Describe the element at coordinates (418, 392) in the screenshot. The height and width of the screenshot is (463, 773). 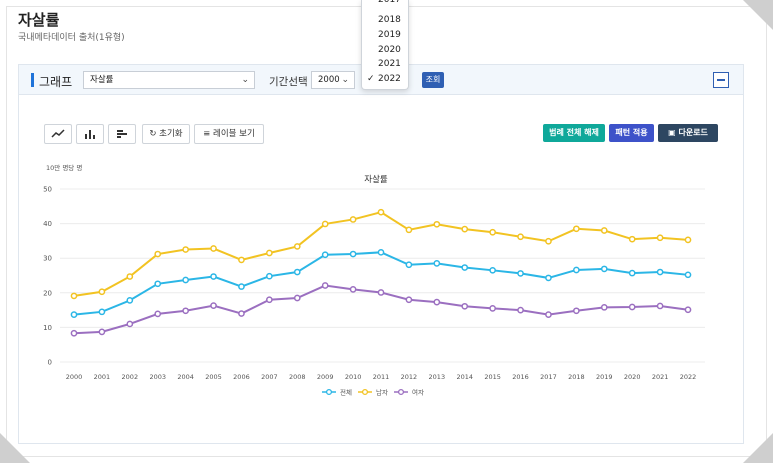
I see `legend-label: 여자` at that location.